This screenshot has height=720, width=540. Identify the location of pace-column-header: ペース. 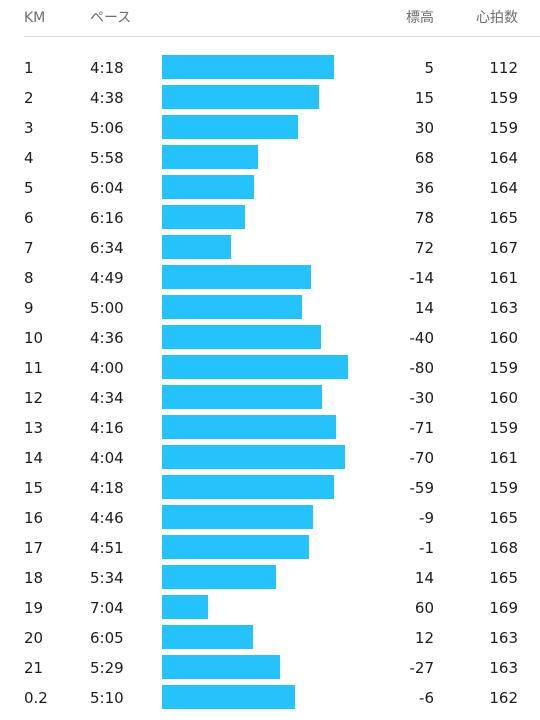
(111, 18).